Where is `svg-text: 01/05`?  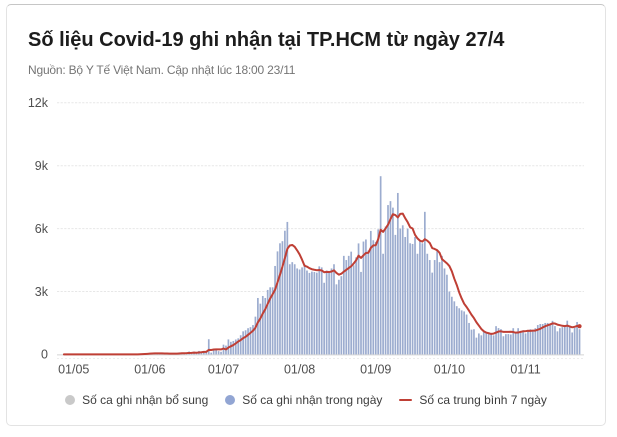 svg-text: 01/05 is located at coordinates (73, 370).